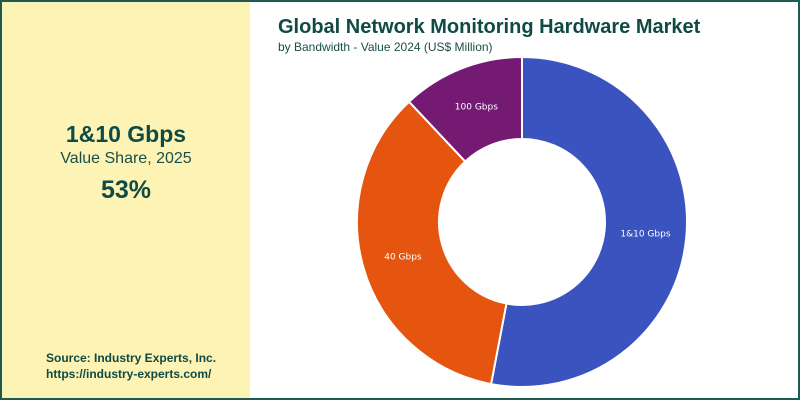 The image size is (800, 400). I want to click on highlight-block: 1&10 Gbps Value Share, 2025 53%, so click(126, 164).